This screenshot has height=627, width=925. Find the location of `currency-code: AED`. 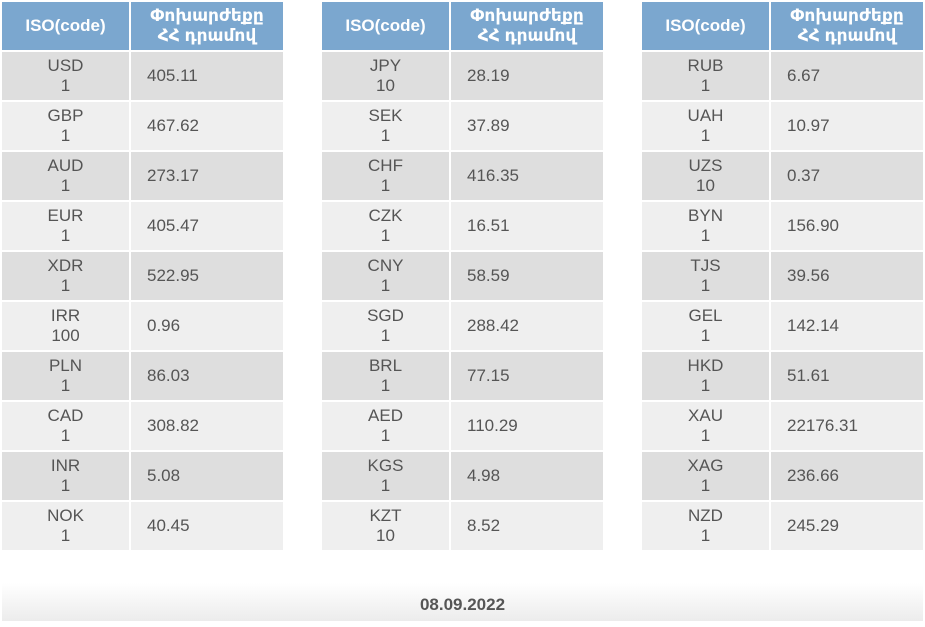

currency-code: AED is located at coordinates (385, 415).